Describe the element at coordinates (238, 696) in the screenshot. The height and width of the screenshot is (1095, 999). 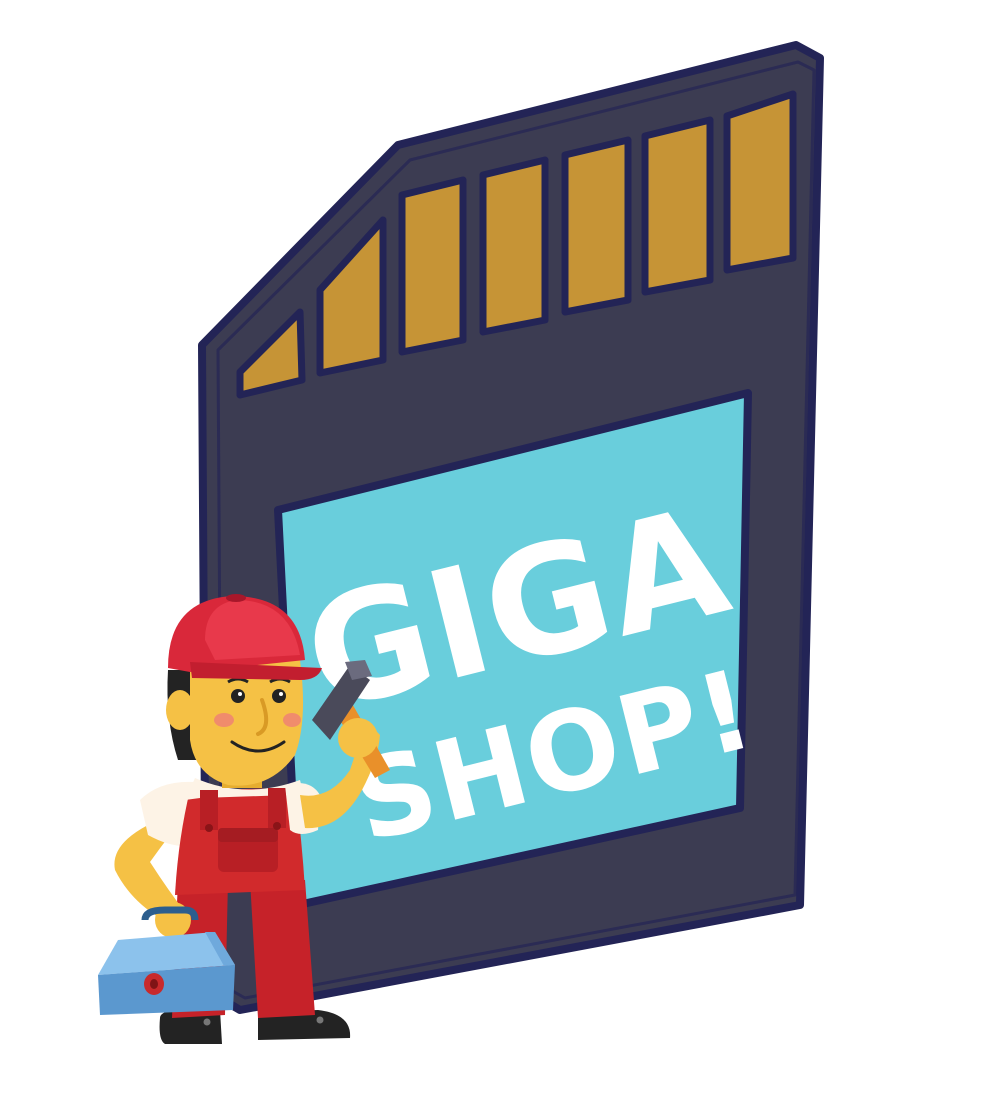
I see `left-eye` at that location.